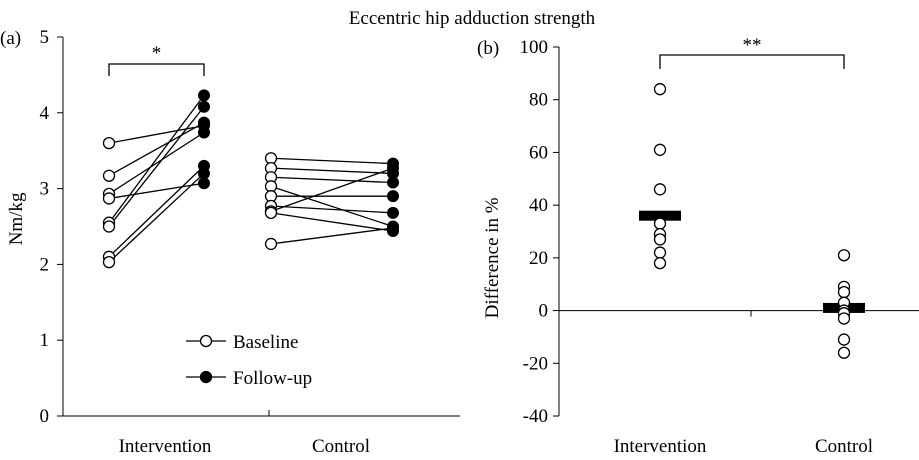 The width and height of the screenshot is (919, 460). I want to click on panel-b-category-label: Control, so click(844, 446).